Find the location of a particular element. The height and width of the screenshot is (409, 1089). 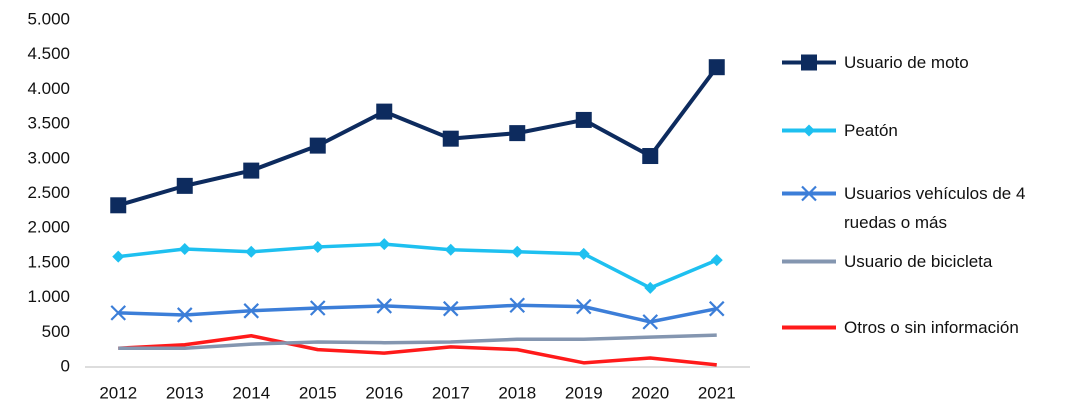

x-tick-label: 2017 is located at coordinates (451, 392).